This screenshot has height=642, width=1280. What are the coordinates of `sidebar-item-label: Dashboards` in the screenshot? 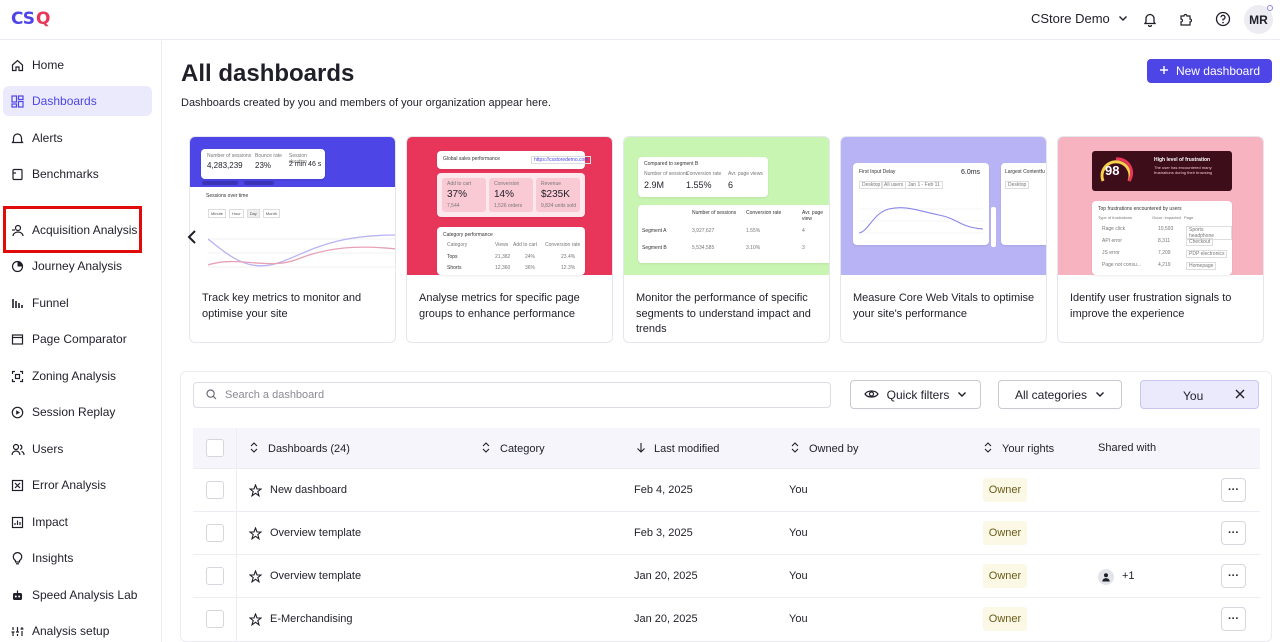 It's located at (64, 101).